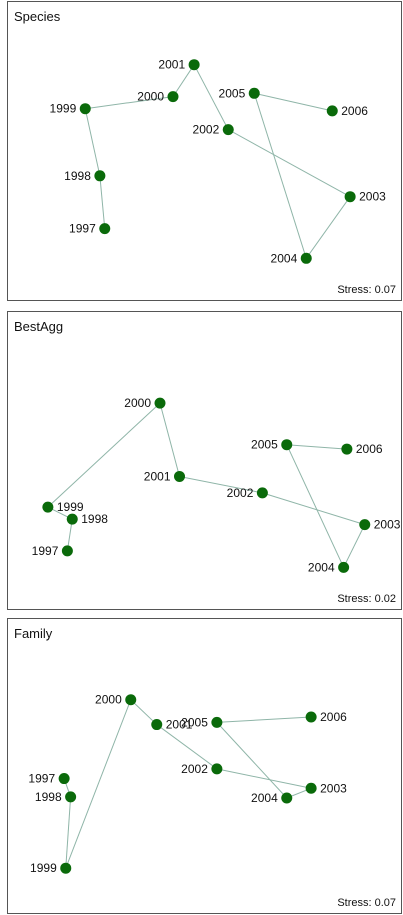 The height and width of the screenshot is (915, 403). Describe the element at coordinates (102, 202) in the screenshot. I see `connector-line-1997-1998` at that location.